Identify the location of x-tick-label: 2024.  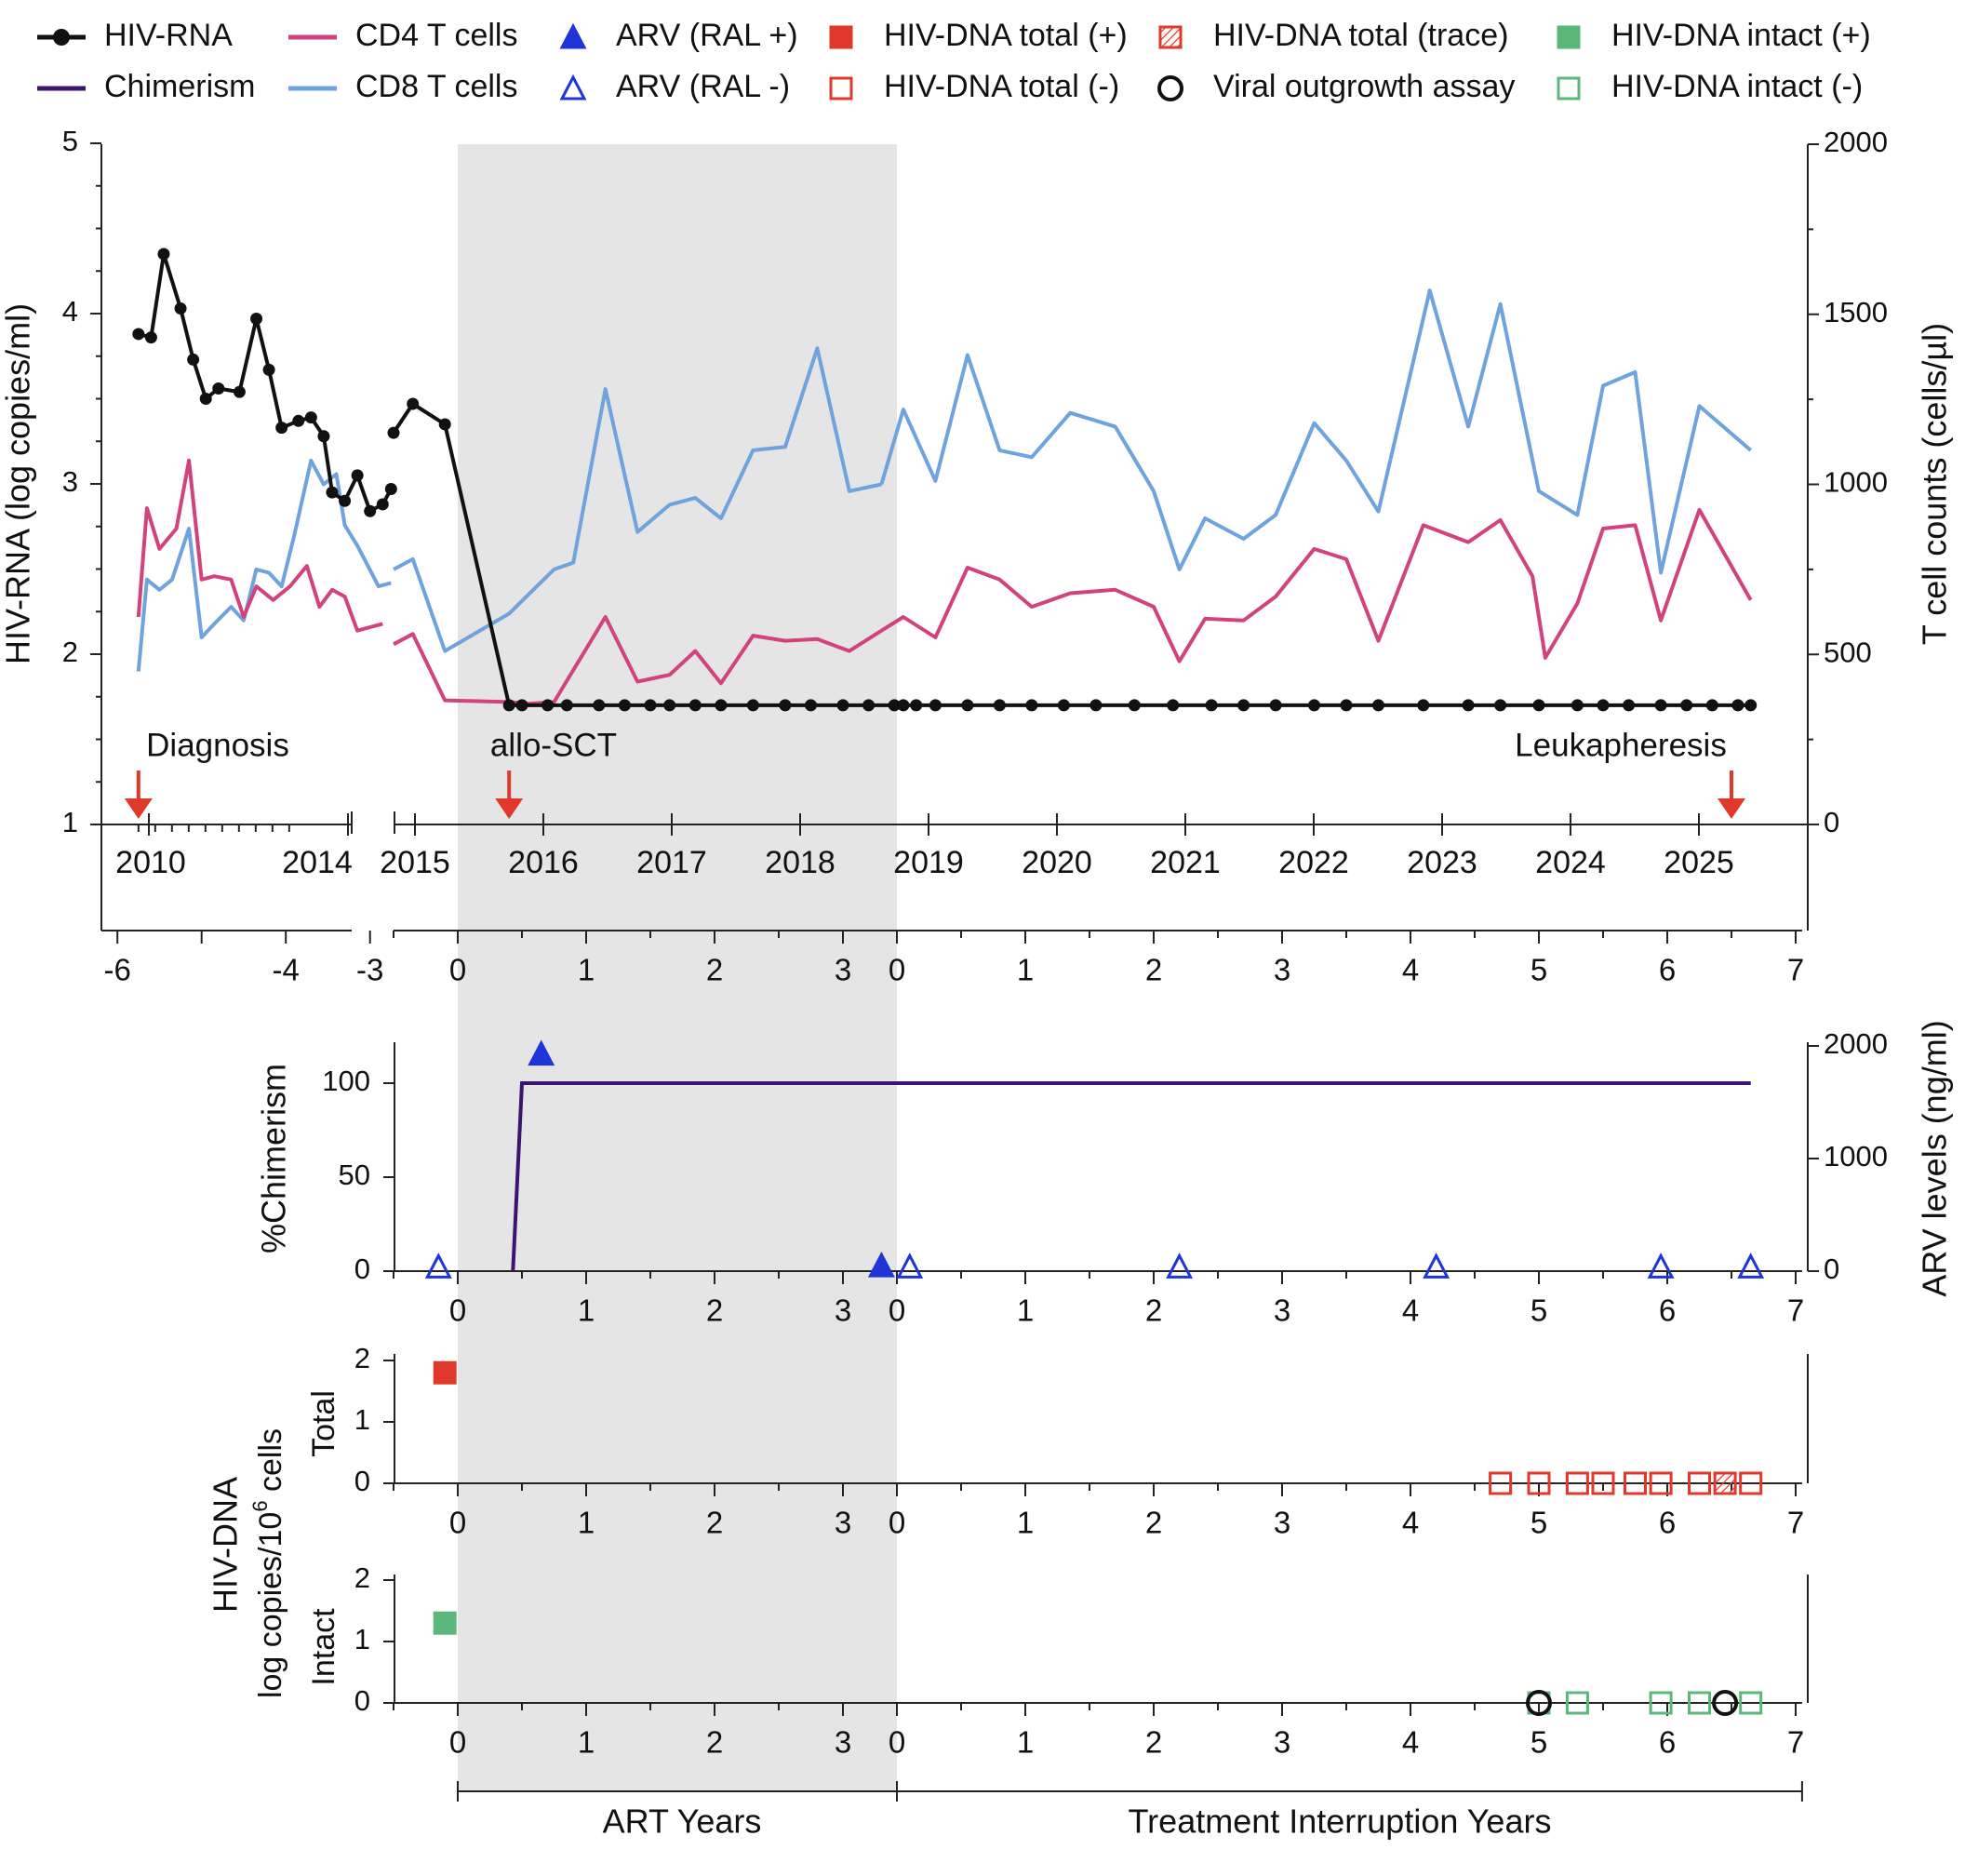
(1570, 863).